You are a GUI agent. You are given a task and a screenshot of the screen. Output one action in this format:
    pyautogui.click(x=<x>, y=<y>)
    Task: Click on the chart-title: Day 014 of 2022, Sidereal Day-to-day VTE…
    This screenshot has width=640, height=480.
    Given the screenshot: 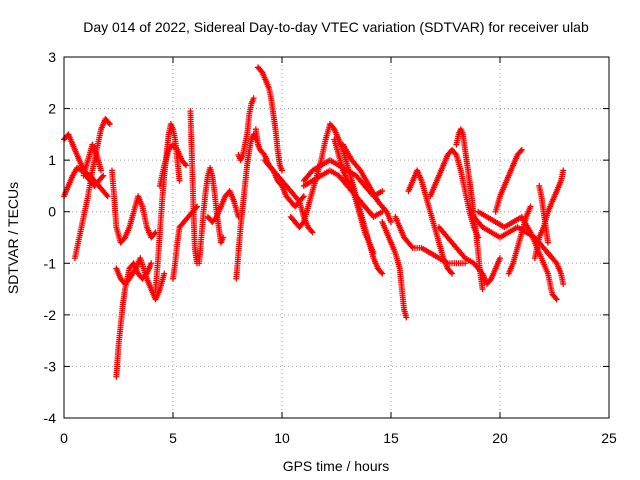 What is the action you would take?
    pyautogui.click(x=336, y=27)
    